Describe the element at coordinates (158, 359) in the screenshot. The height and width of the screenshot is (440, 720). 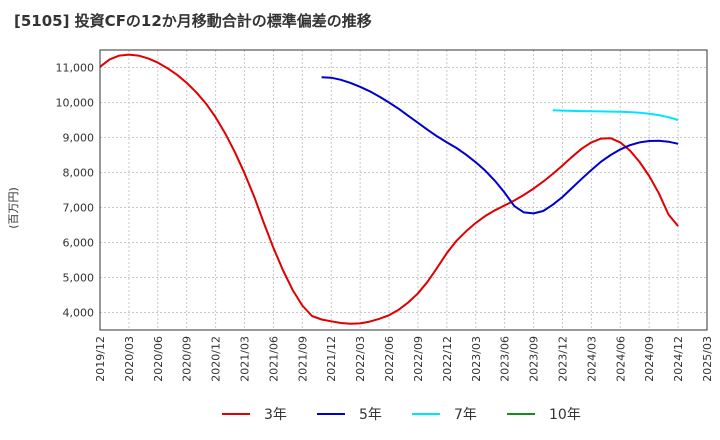
I see `x-tick-label: 2020/06` at that location.